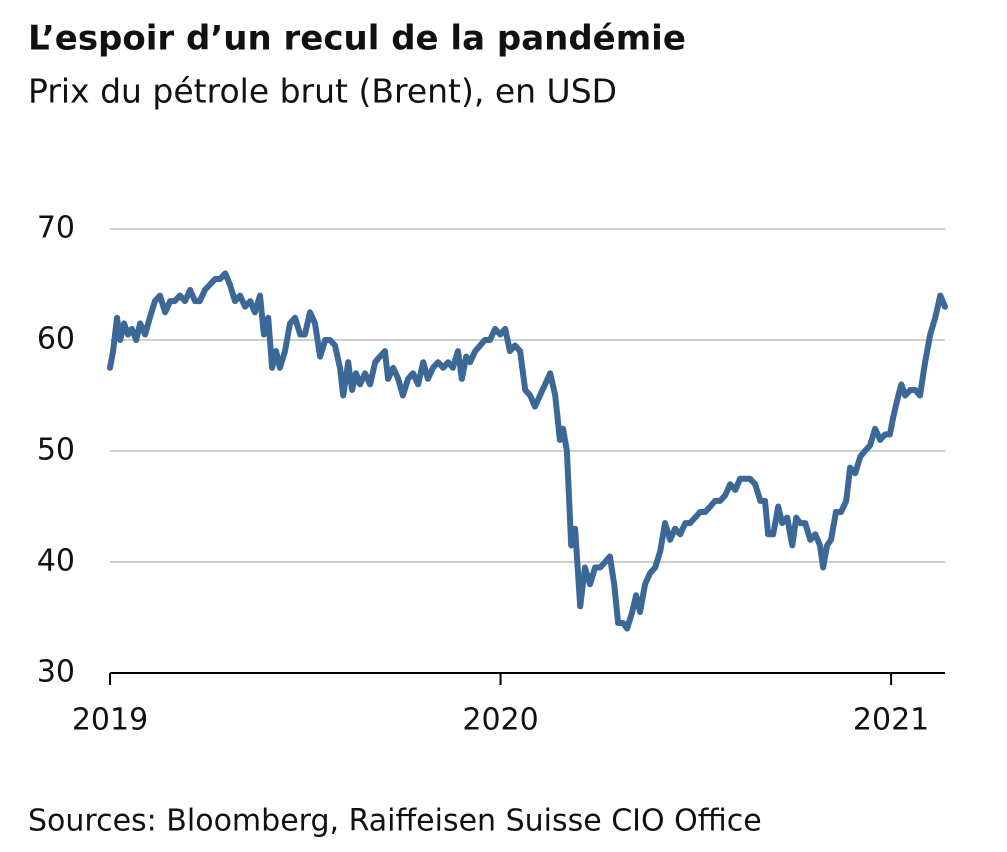 The height and width of the screenshot is (852, 1007). What do you see at coordinates (56, 672) in the screenshot?
I see `y-tick-label: 30` at bounding box center [56, 672].